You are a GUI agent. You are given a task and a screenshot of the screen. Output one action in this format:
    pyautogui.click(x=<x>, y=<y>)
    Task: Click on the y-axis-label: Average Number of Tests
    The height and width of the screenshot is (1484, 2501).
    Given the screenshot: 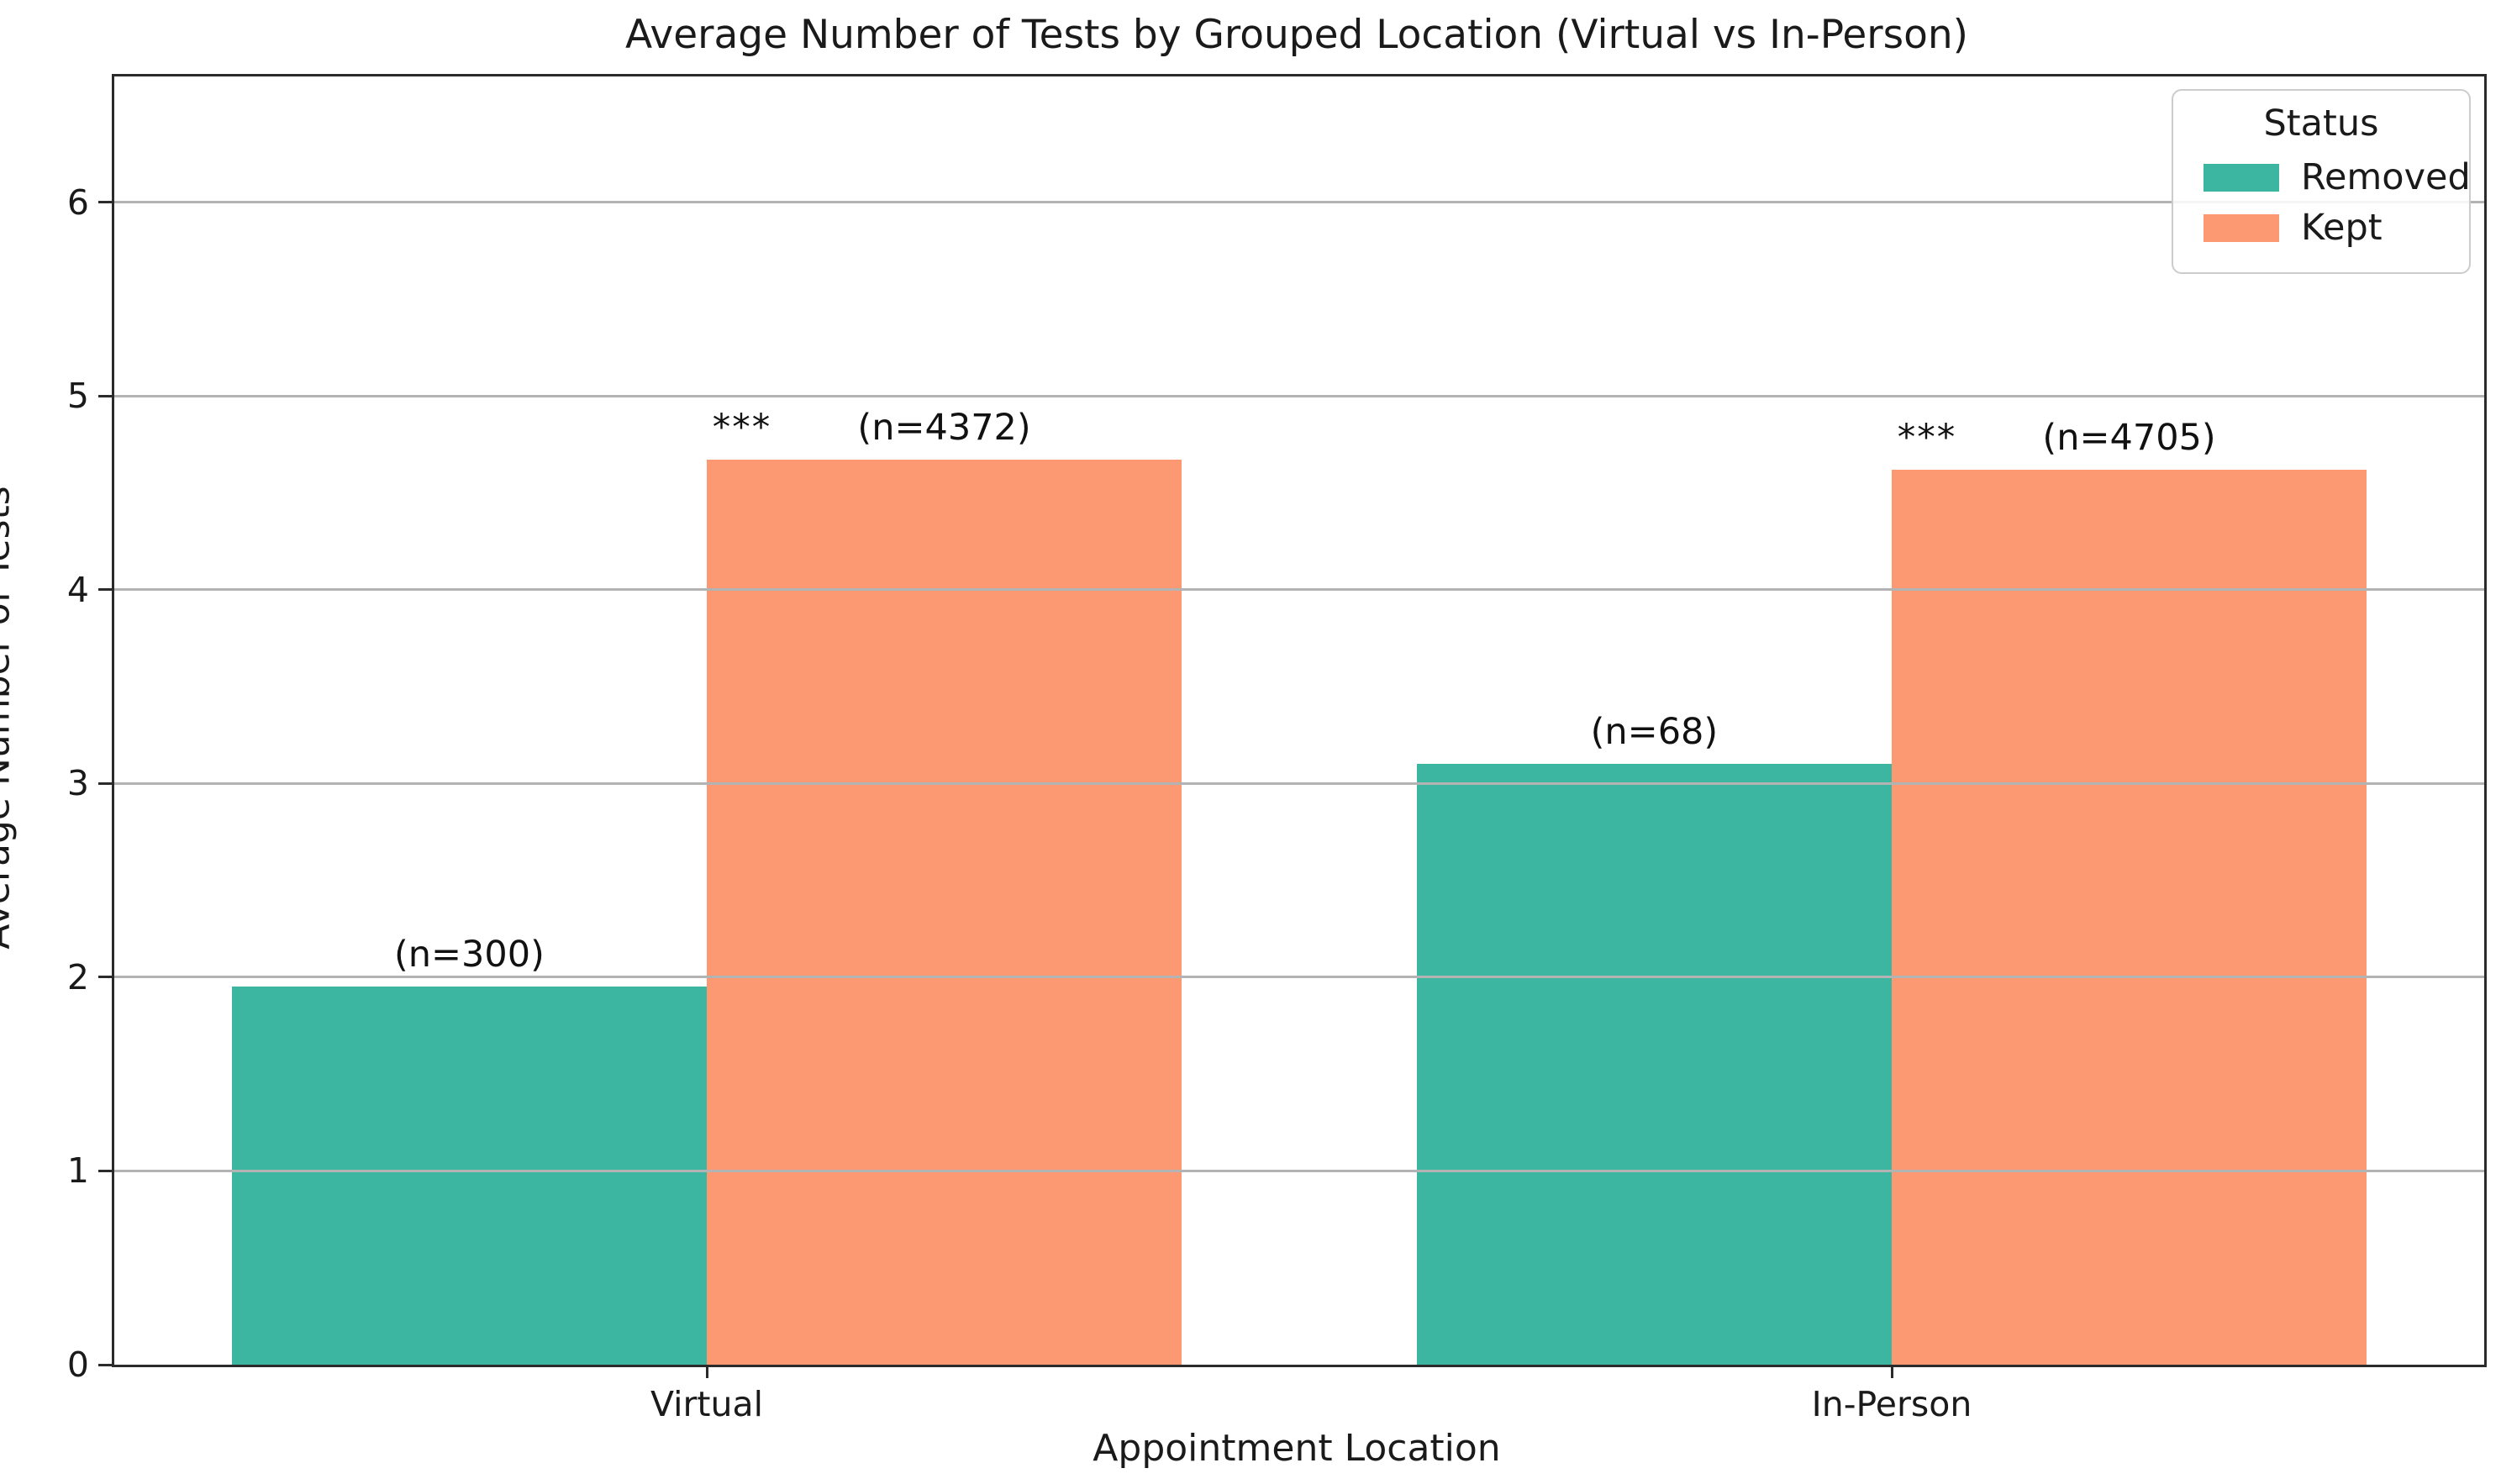 What is the action you would take?
    pyautogui.click(x=9, y=718)
    